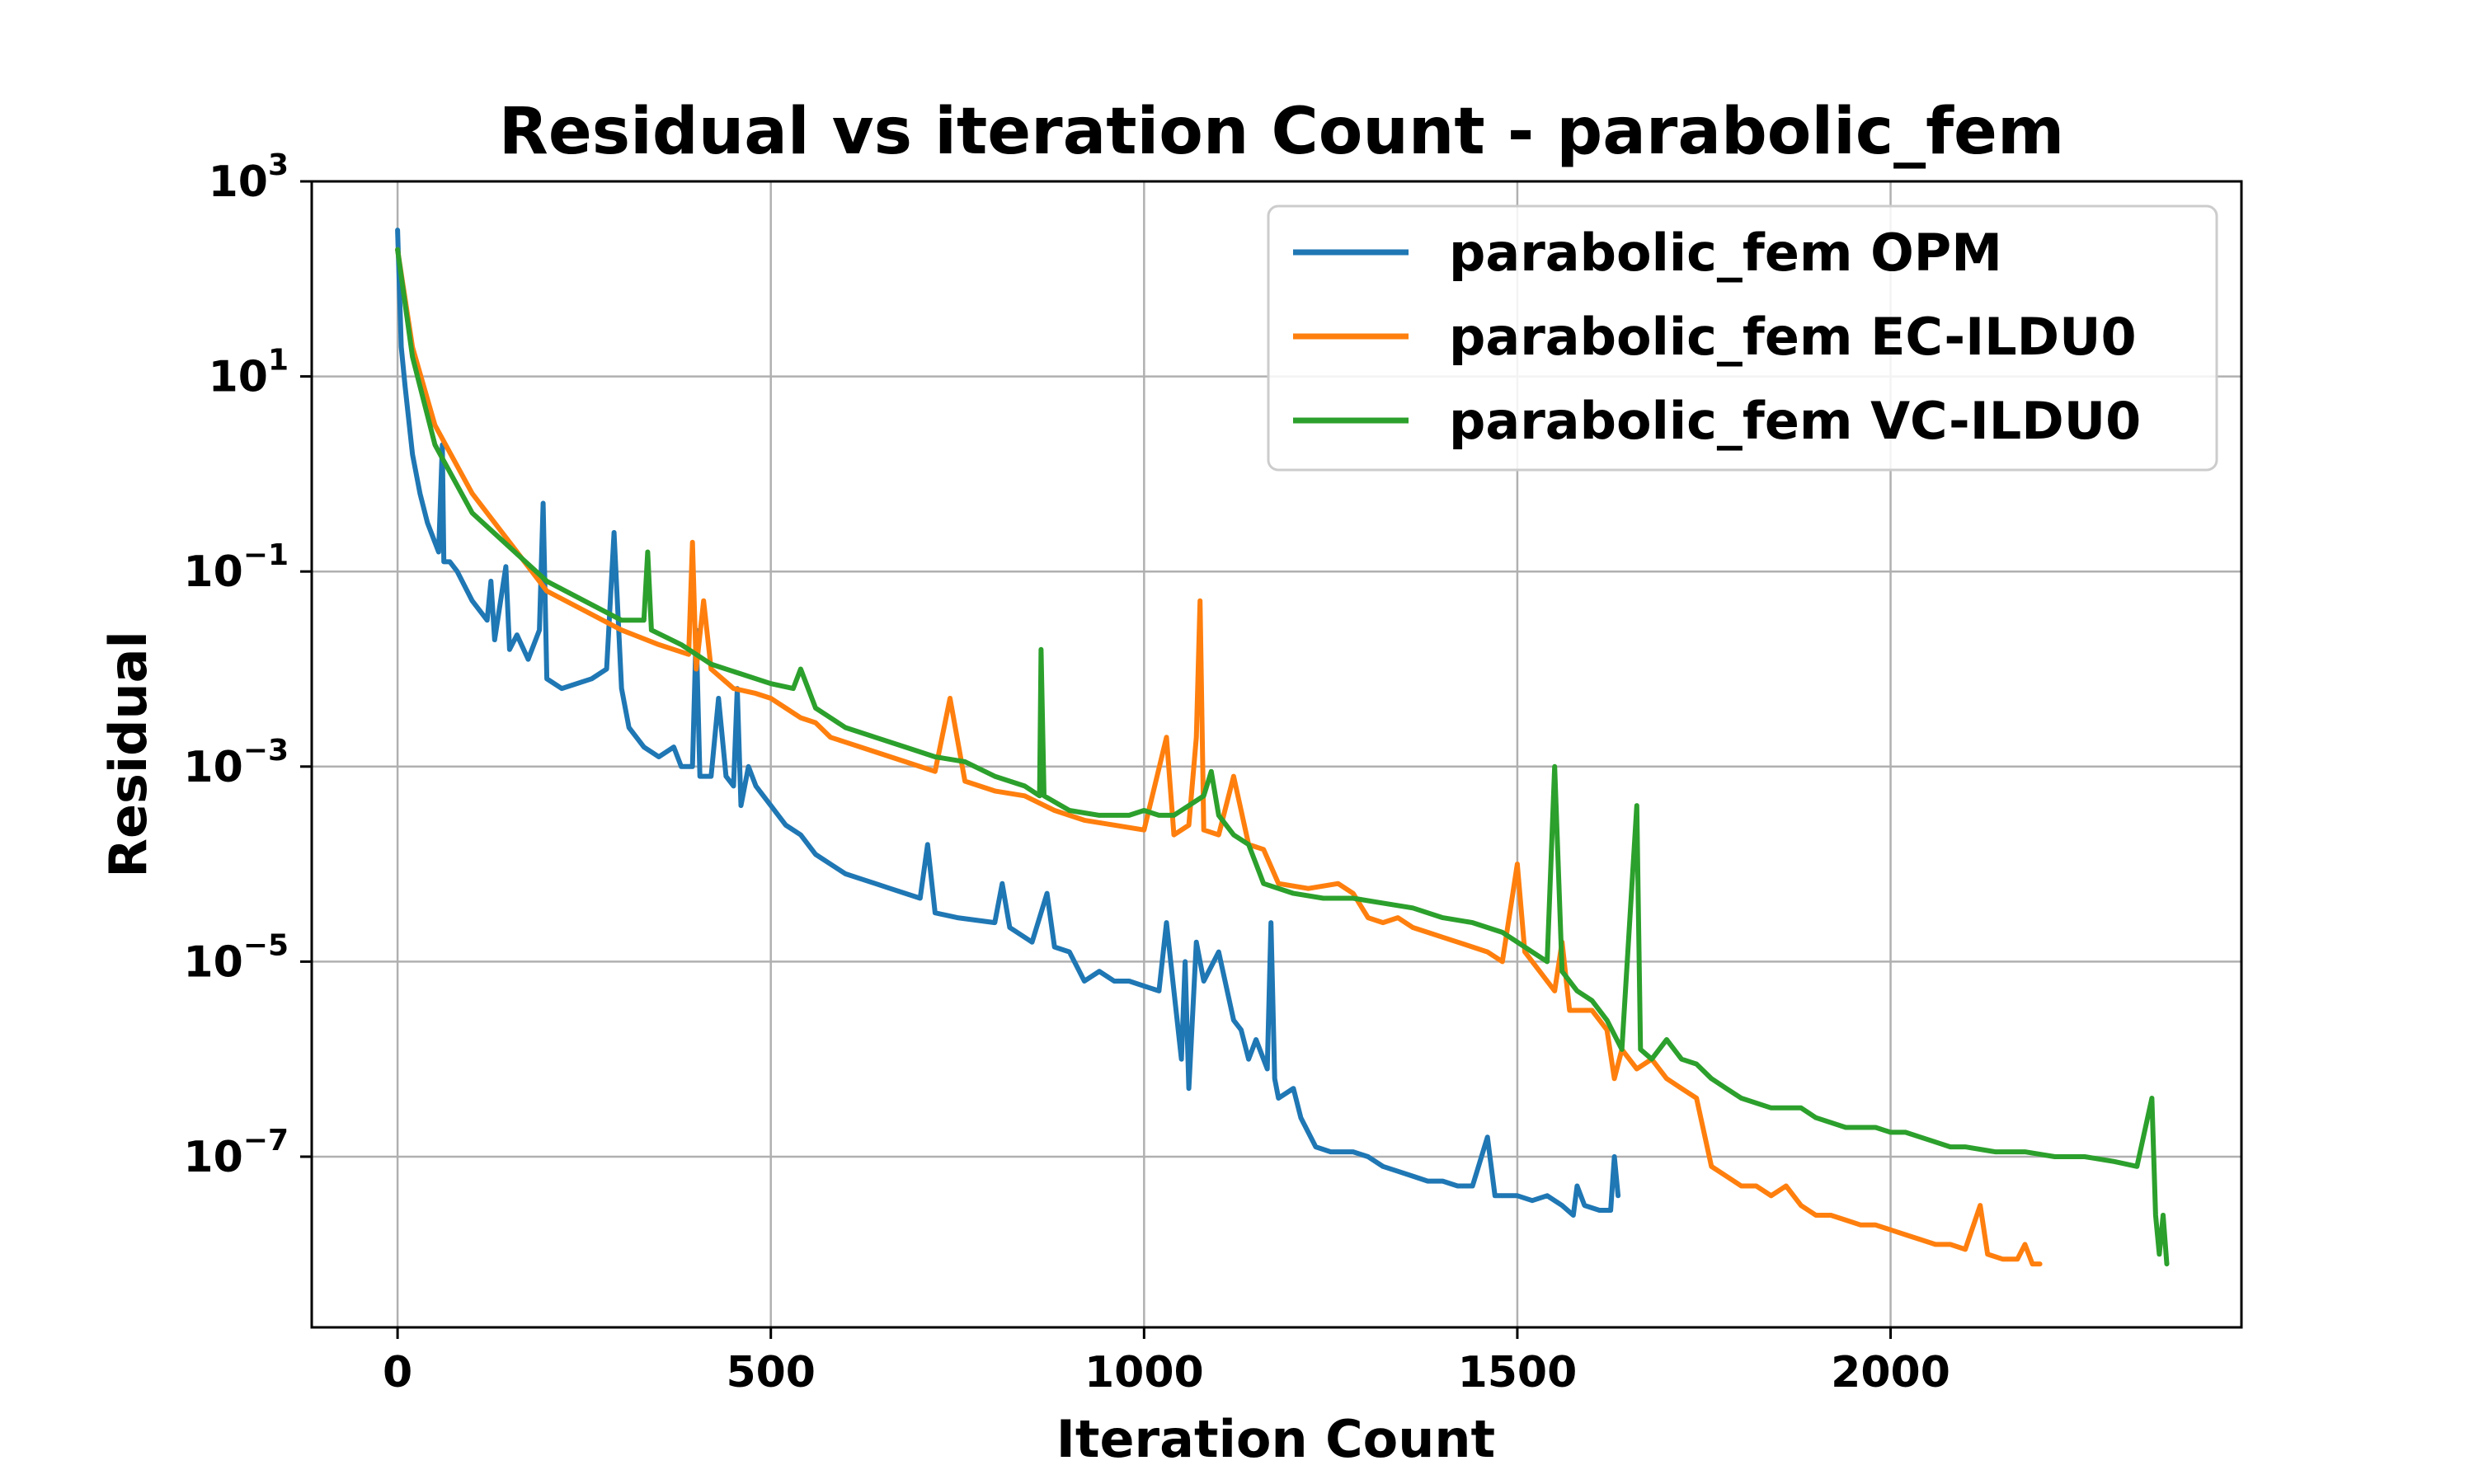 The height and width of the screenshot is (1484, 2474). I want to click on y-tick-exponent: −5, so click(266, 945).